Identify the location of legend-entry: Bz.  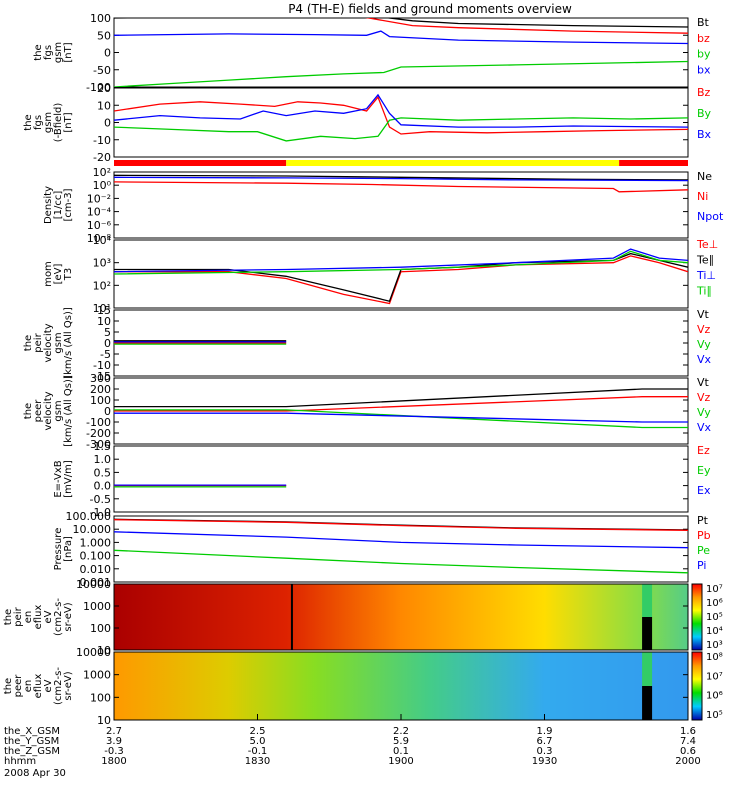
(704, 92).